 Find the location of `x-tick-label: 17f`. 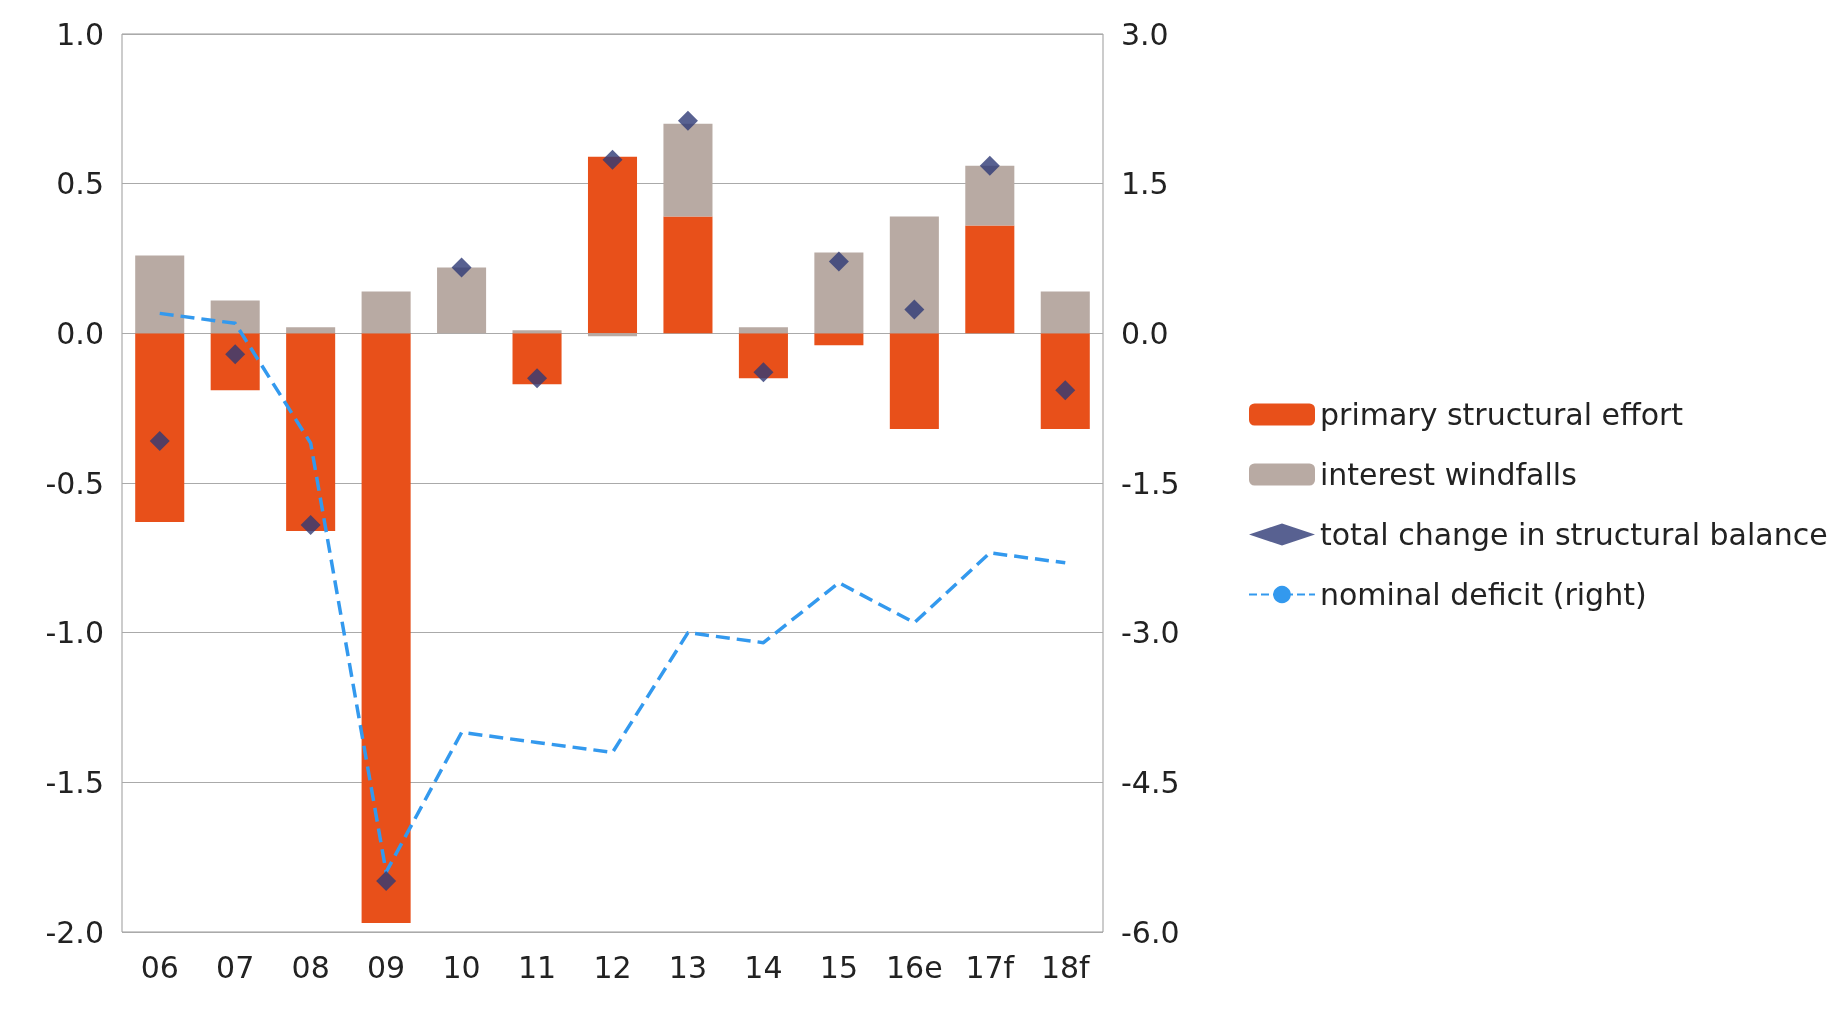

x-tick-label: 17f is located at coordinates (990, 967).